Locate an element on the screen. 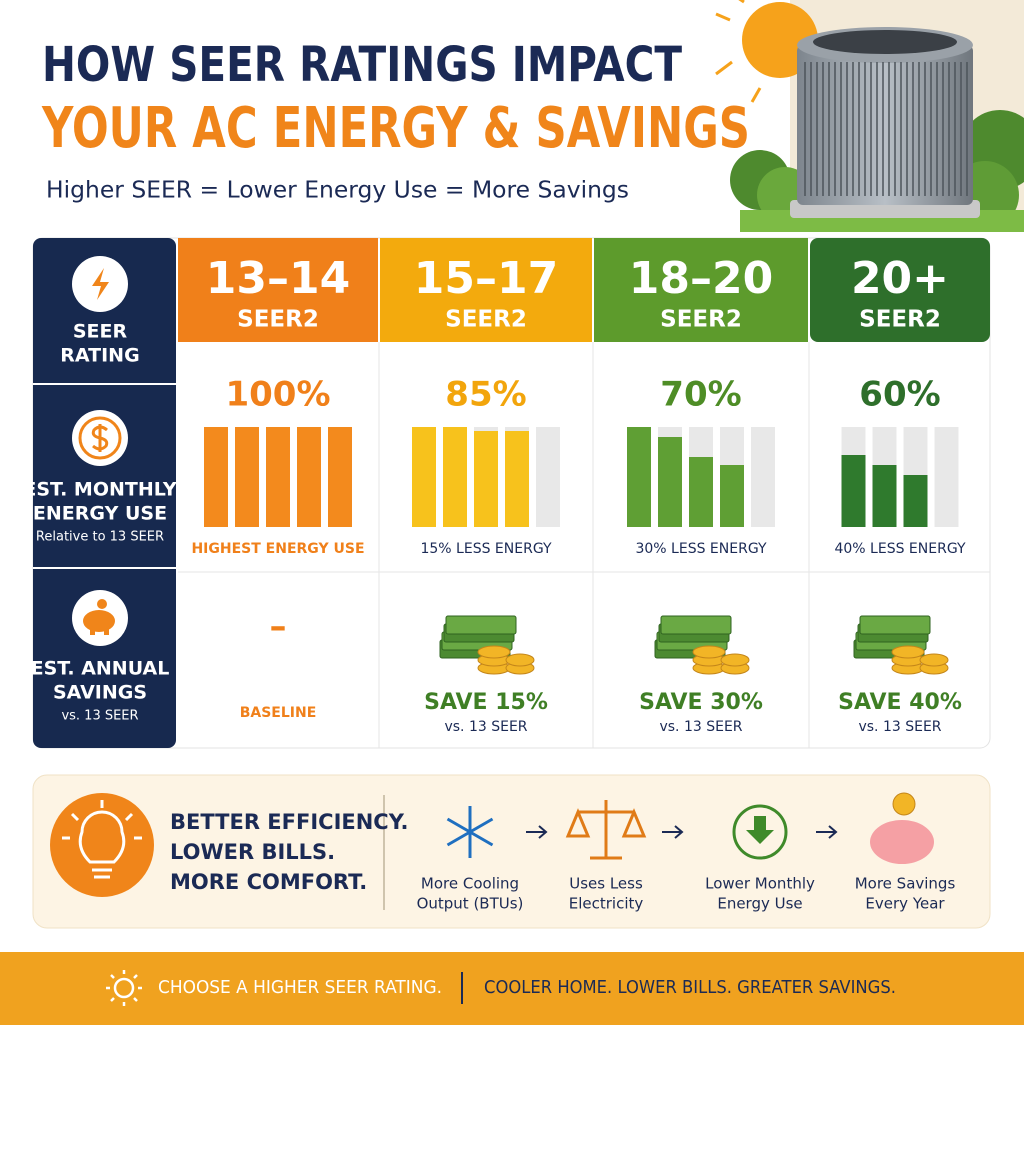 The width and height of the screenshot is (1024, 1154). row-header-note: Relative to 13 SEER is located at coordinates (100, 537).